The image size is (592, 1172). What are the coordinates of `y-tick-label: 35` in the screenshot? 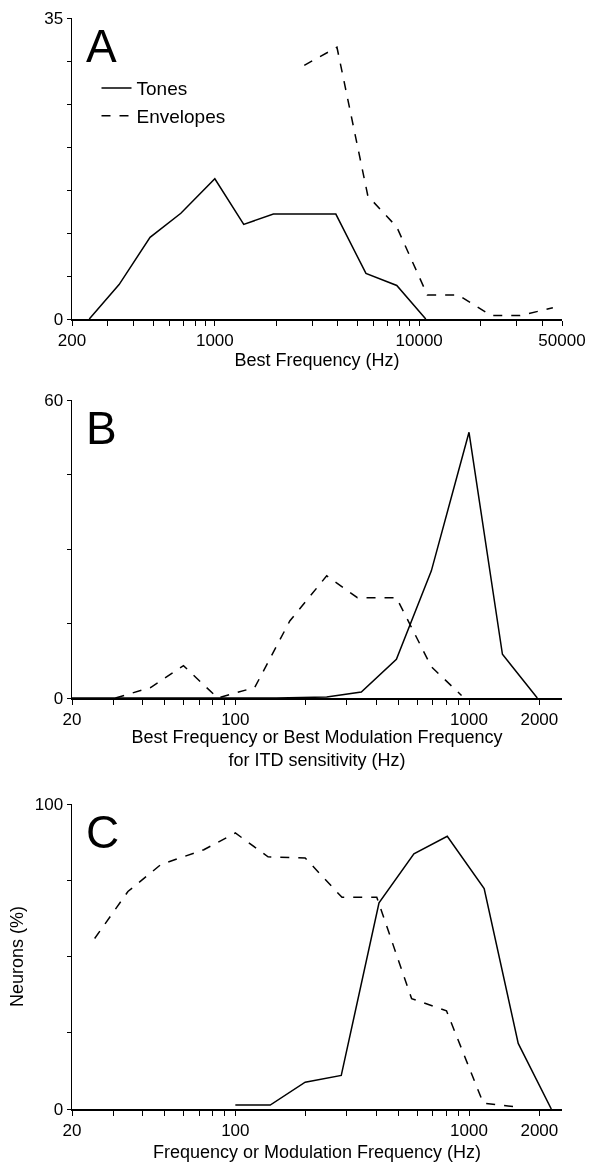 It's located at (54, 18).